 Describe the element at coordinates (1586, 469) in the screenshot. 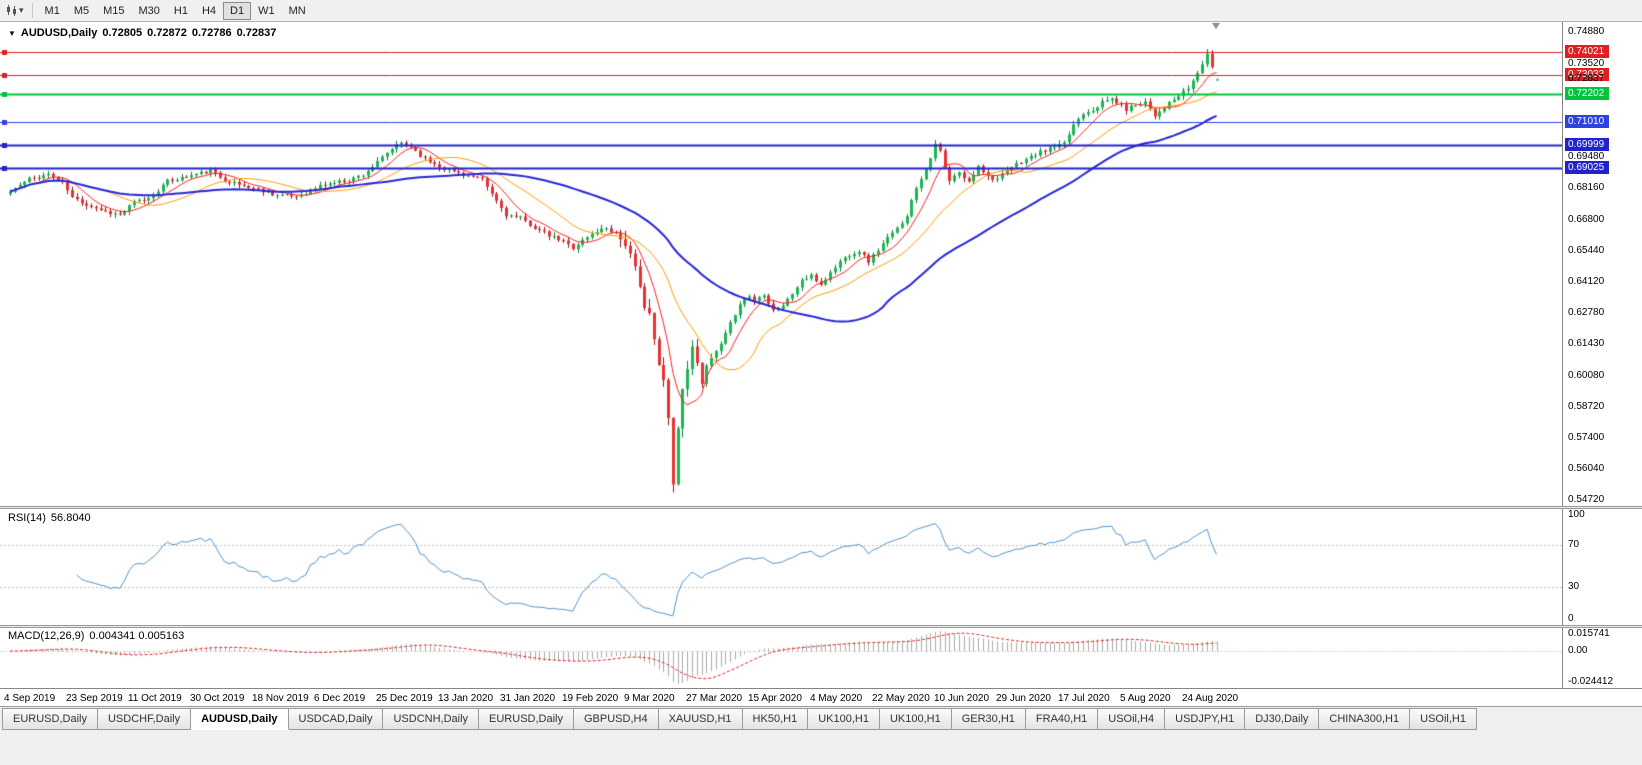

I see `price-axis-label: 0.56040` at that location.